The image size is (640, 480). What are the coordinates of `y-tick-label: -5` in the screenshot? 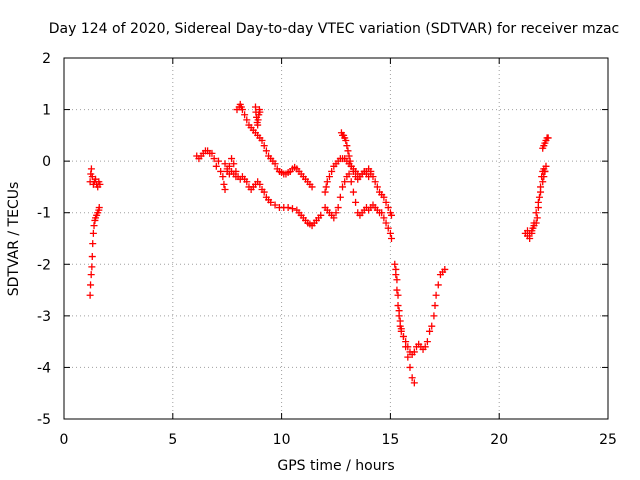 It's located at (44, 420).